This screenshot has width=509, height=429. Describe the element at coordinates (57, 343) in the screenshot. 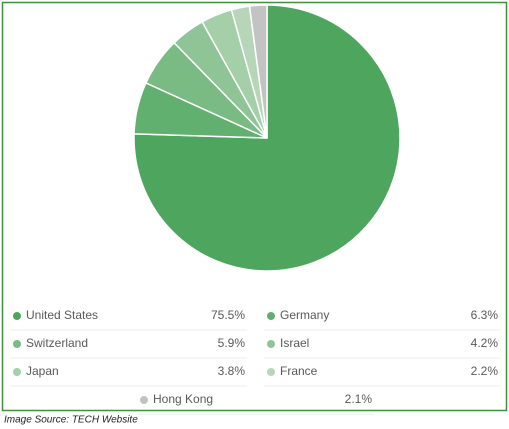

I see `legend-label: Switzerland` at that location.